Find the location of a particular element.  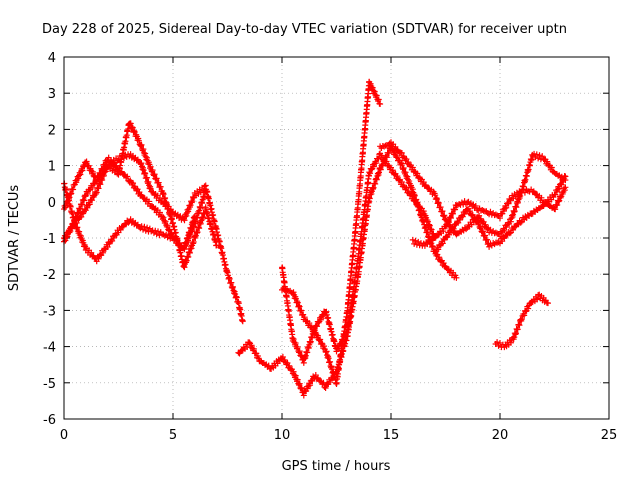

x-tick-label: 5 is located at coordinates (173, 435).